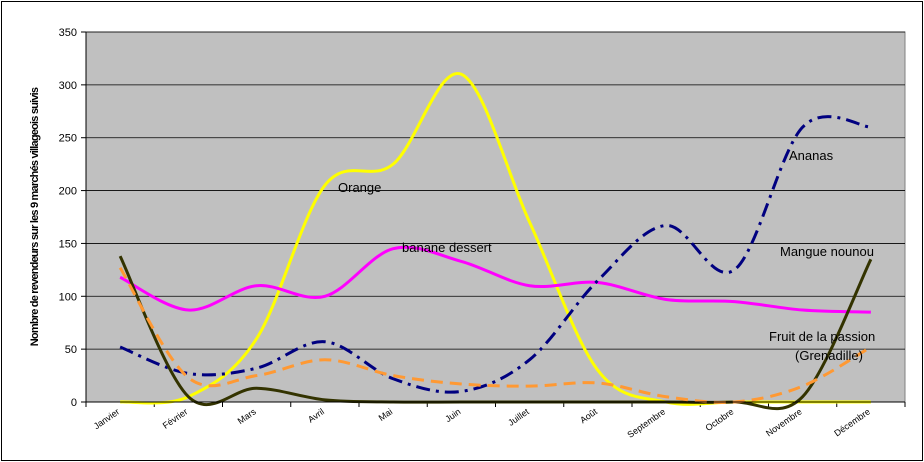 The height and width of the screenshot is (462, 924). What do you see at coordinates (68, 139) in the screenshot?
I see `y-tick-label: 250` at bounding box center [68, 139].